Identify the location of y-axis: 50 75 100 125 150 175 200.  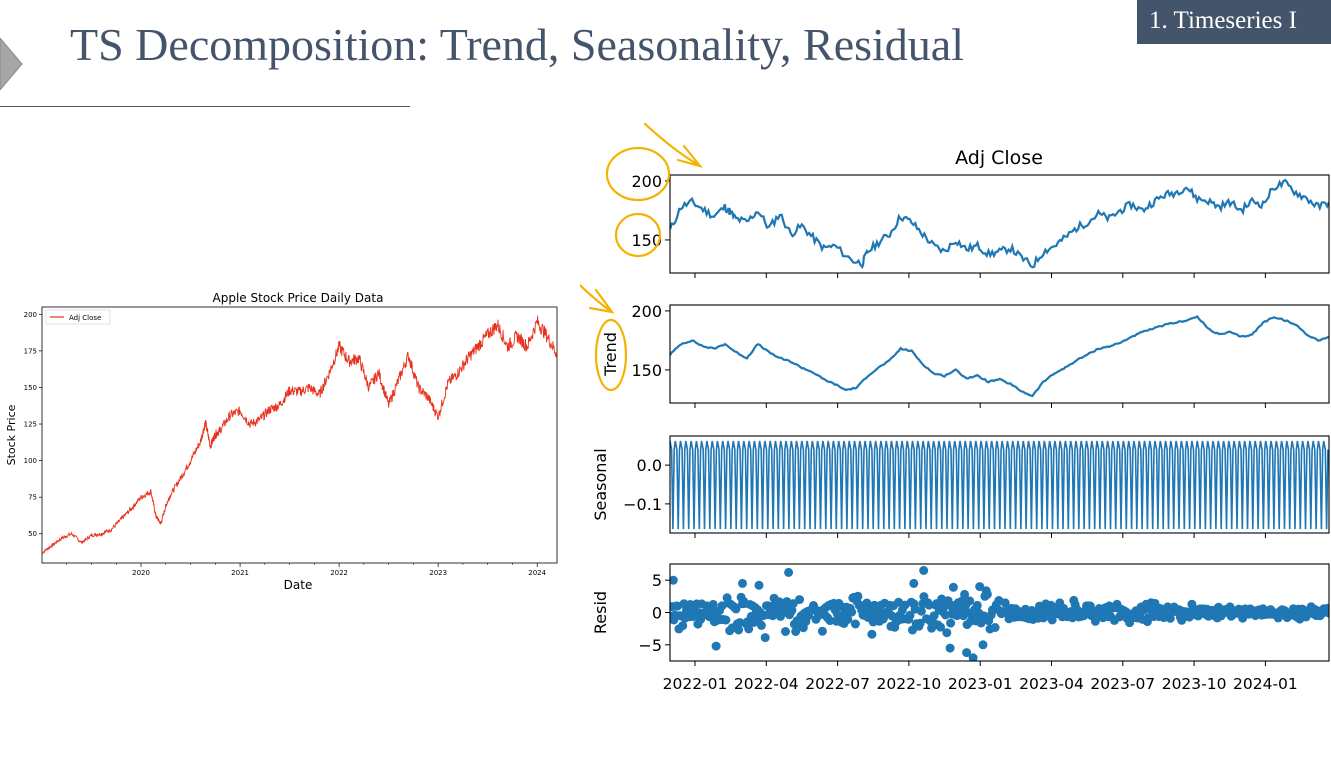
(33, 424).